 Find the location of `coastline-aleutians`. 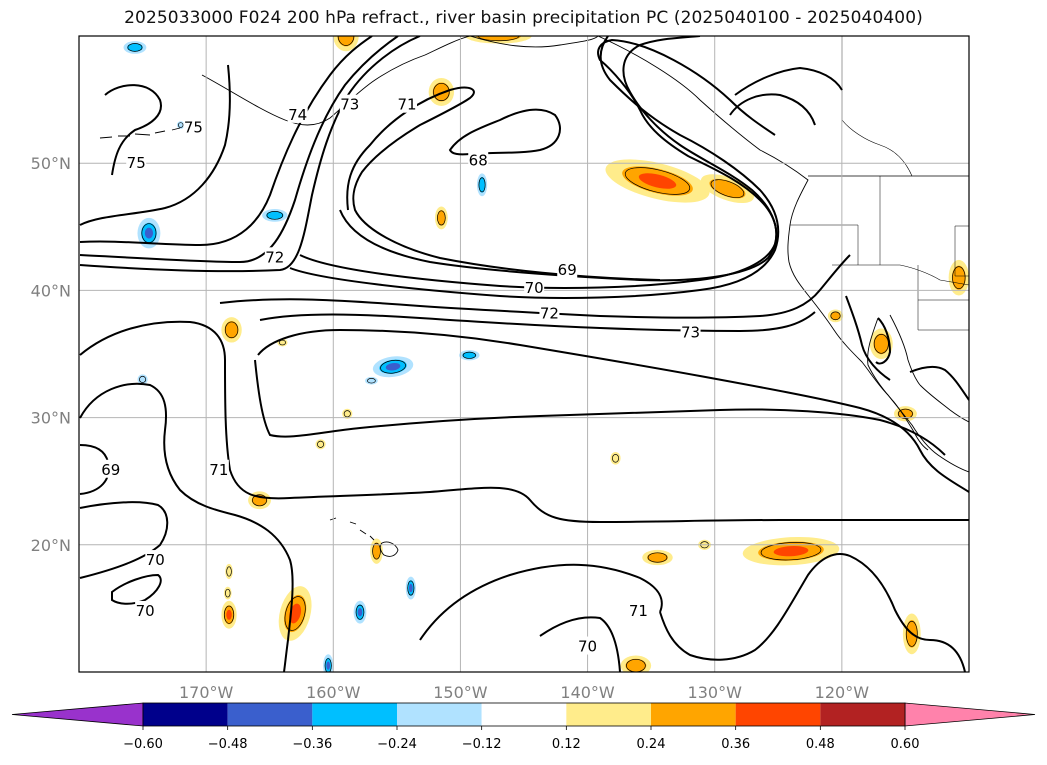

coastline-aleutians is located at coordinates (149, 129).